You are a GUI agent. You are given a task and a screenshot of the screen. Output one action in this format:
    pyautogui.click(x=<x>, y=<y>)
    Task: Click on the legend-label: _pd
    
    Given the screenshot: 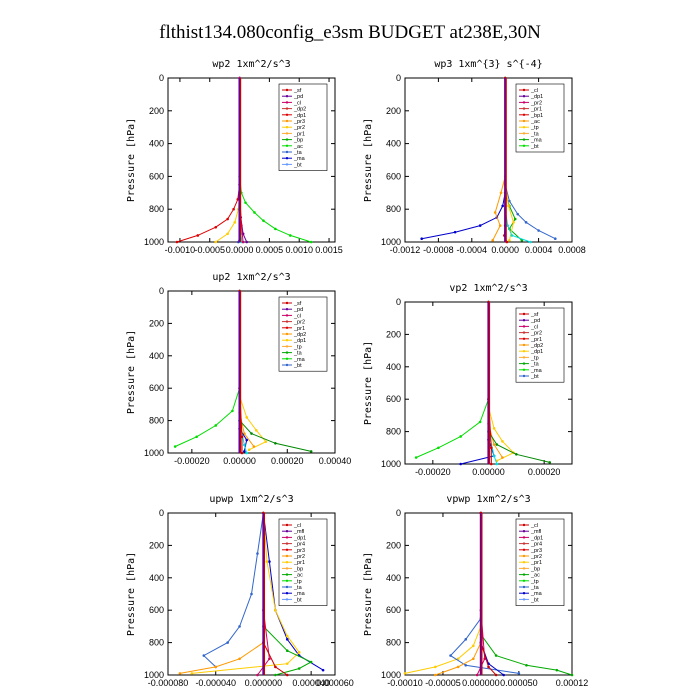 What is the action you would take?
    pyautogui.click(x=298, y=97)
    